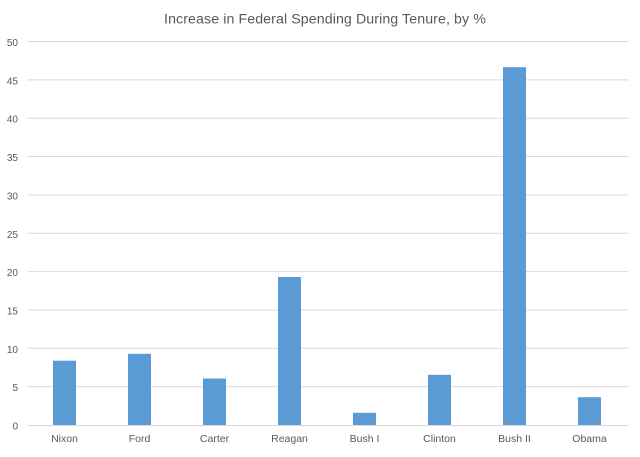 The width and height of the screenshot is (640, 457). Describe the element at coordinates (13, 311) in the screenshot. I see `svg-text: 15` at that location.